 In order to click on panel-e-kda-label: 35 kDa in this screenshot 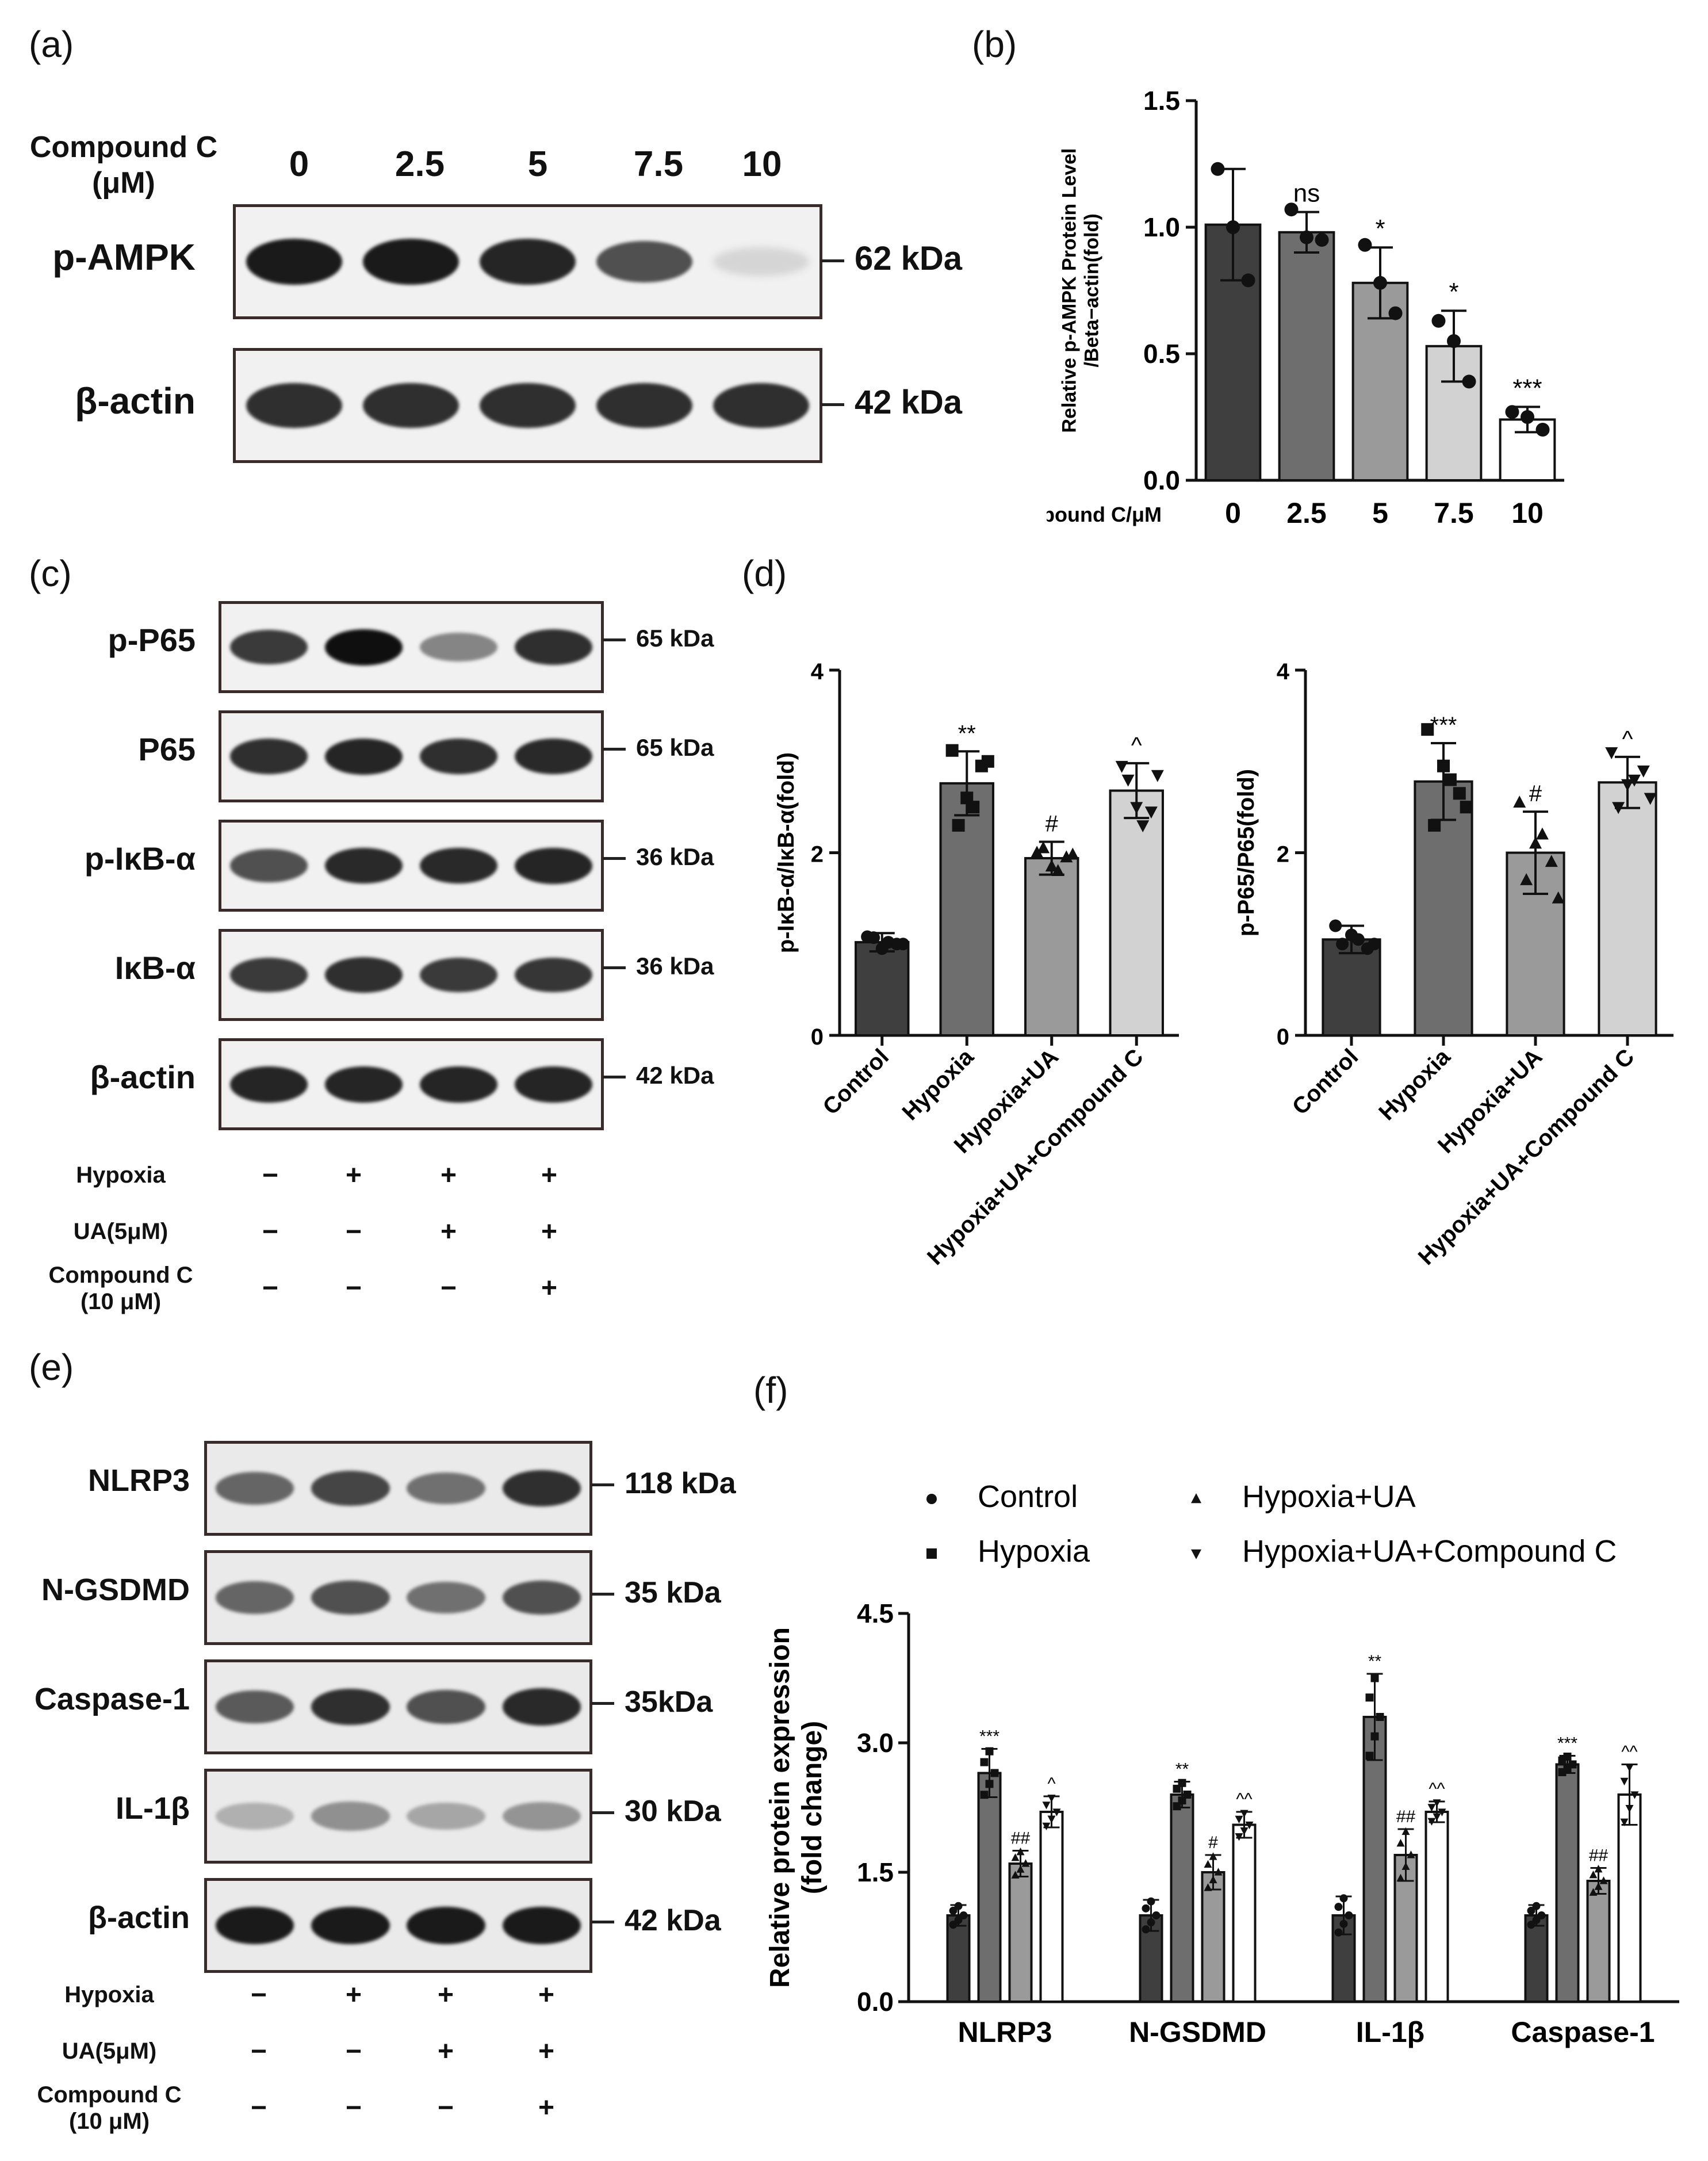, I will do `click(656, 1592)`.